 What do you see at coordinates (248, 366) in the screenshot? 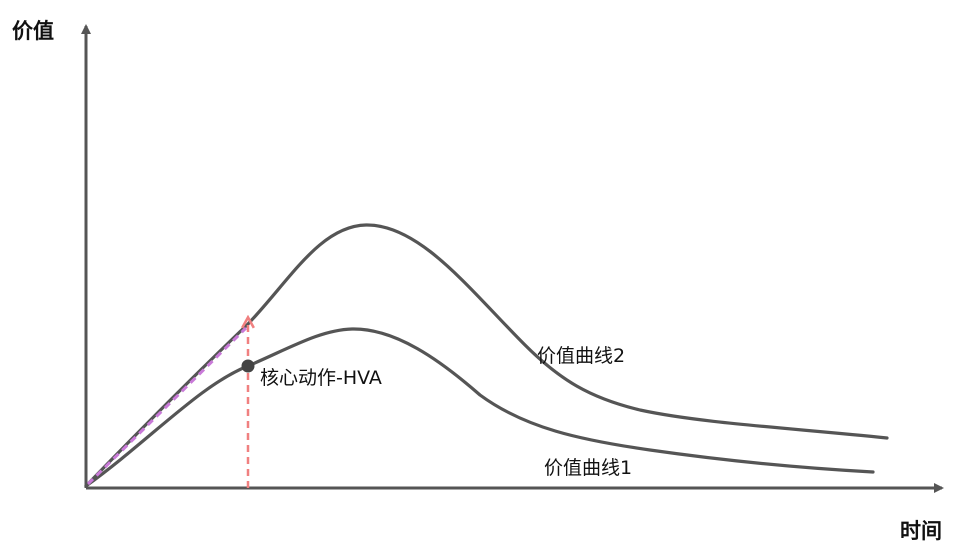
I see `hva-point-marker` at bounding box center [248, 366].